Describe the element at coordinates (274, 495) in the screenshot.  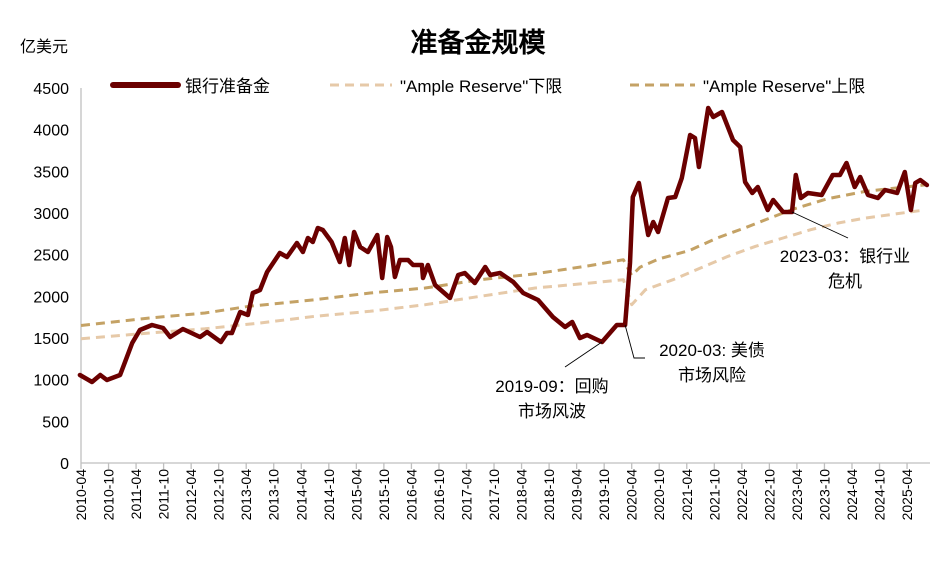
I see `x-tick-label: 2013-10` at that location.